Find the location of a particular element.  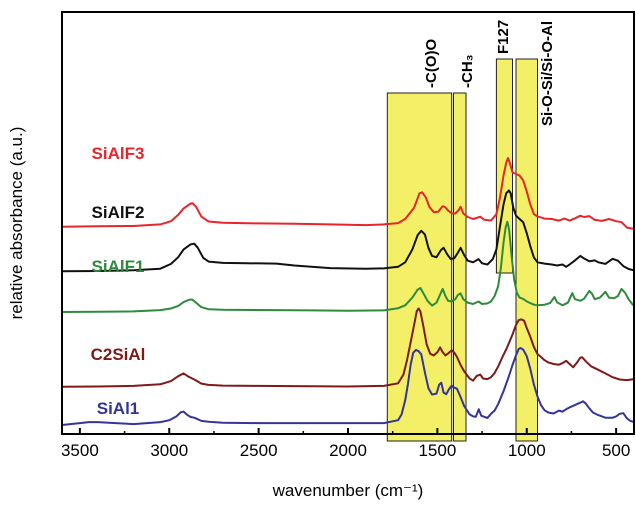

x-tick-label-500: 500 is located at coordinates (616, 450).